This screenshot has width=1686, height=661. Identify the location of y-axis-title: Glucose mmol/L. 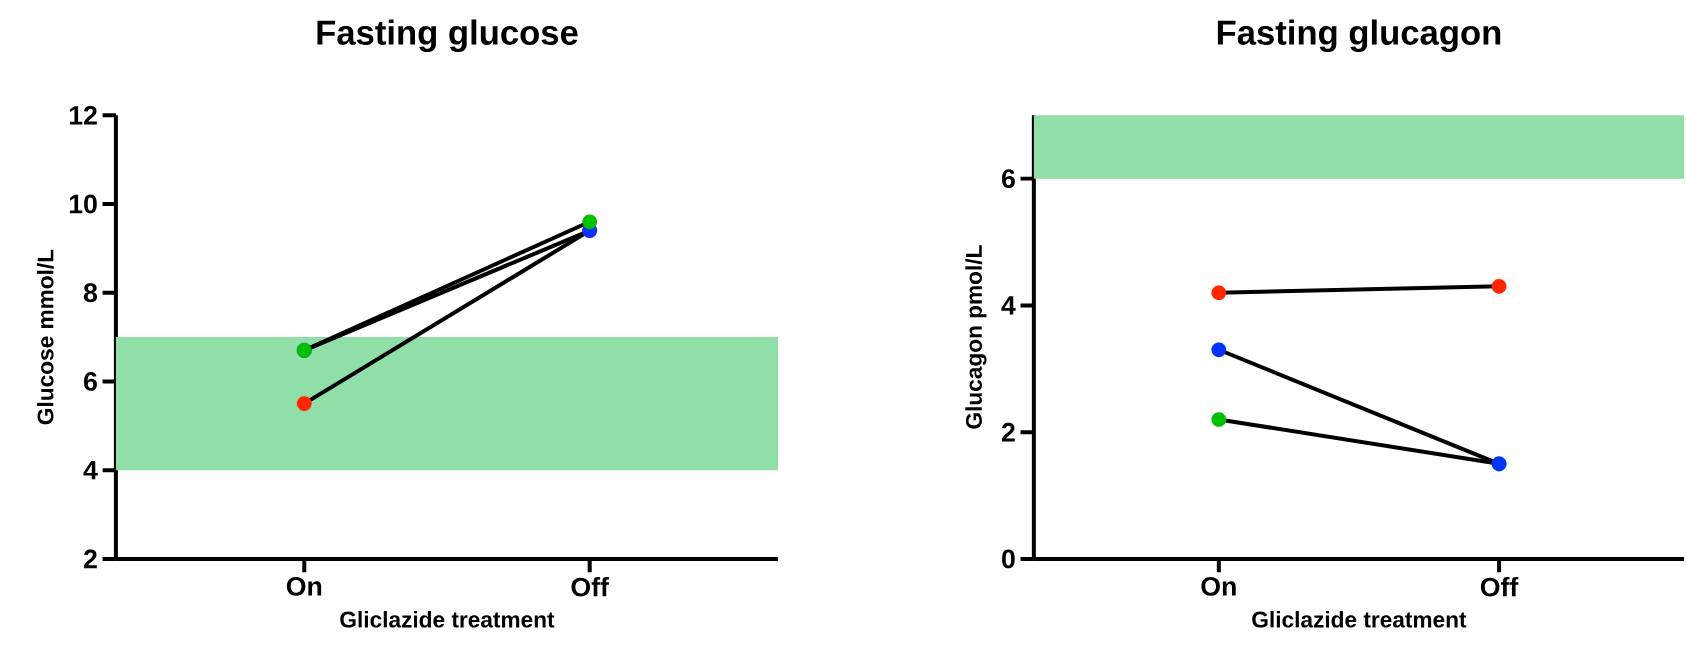
(45, 337).